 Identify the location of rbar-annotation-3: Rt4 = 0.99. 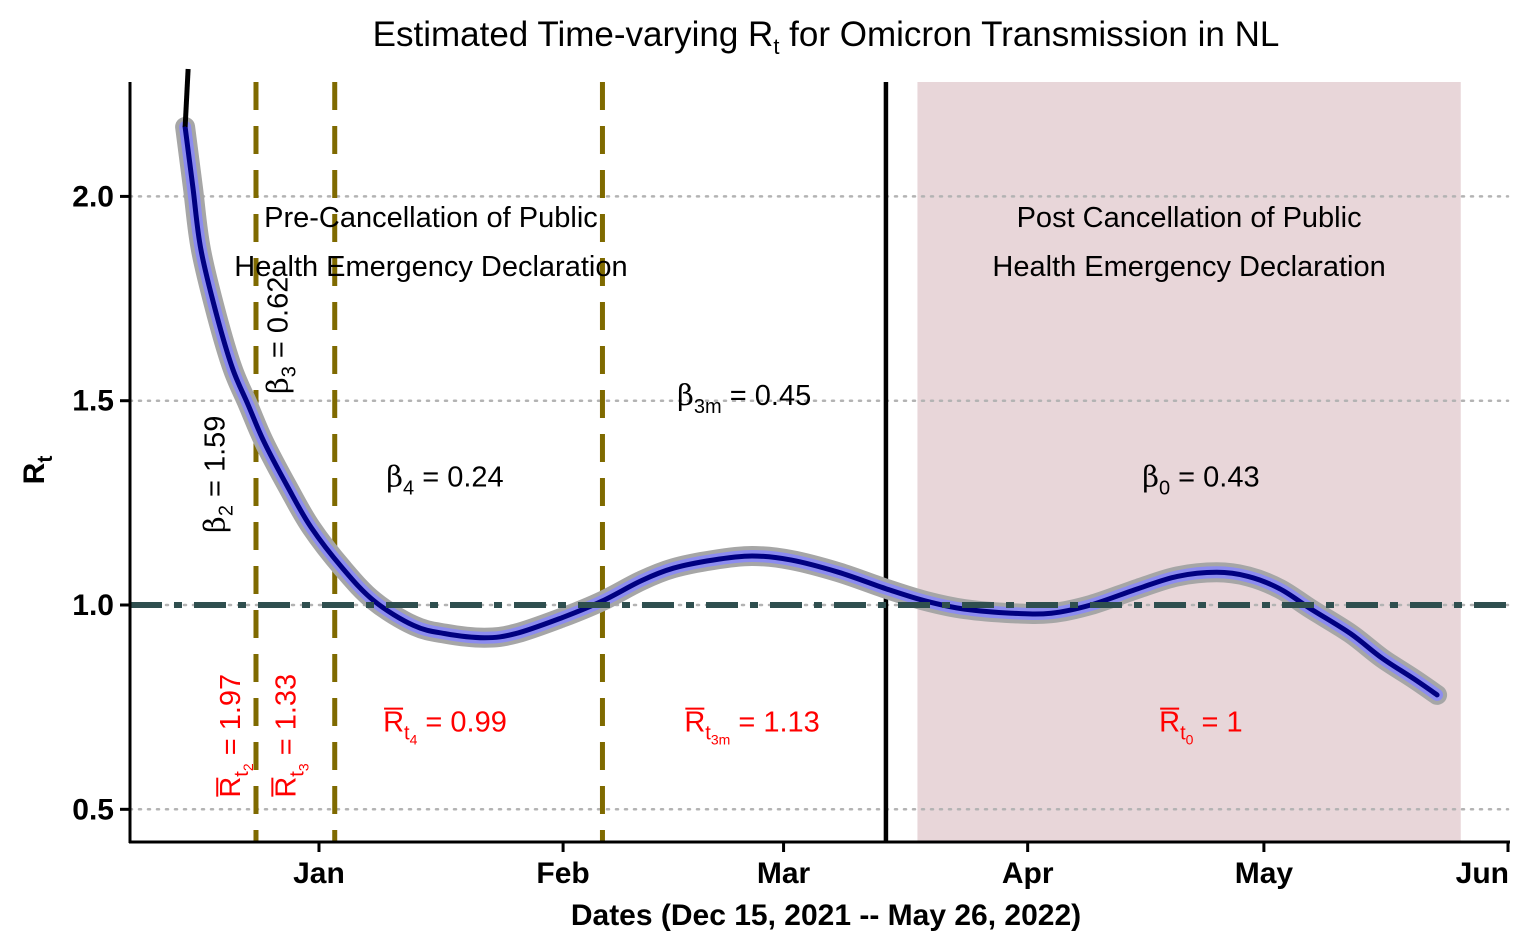
(445, 727).